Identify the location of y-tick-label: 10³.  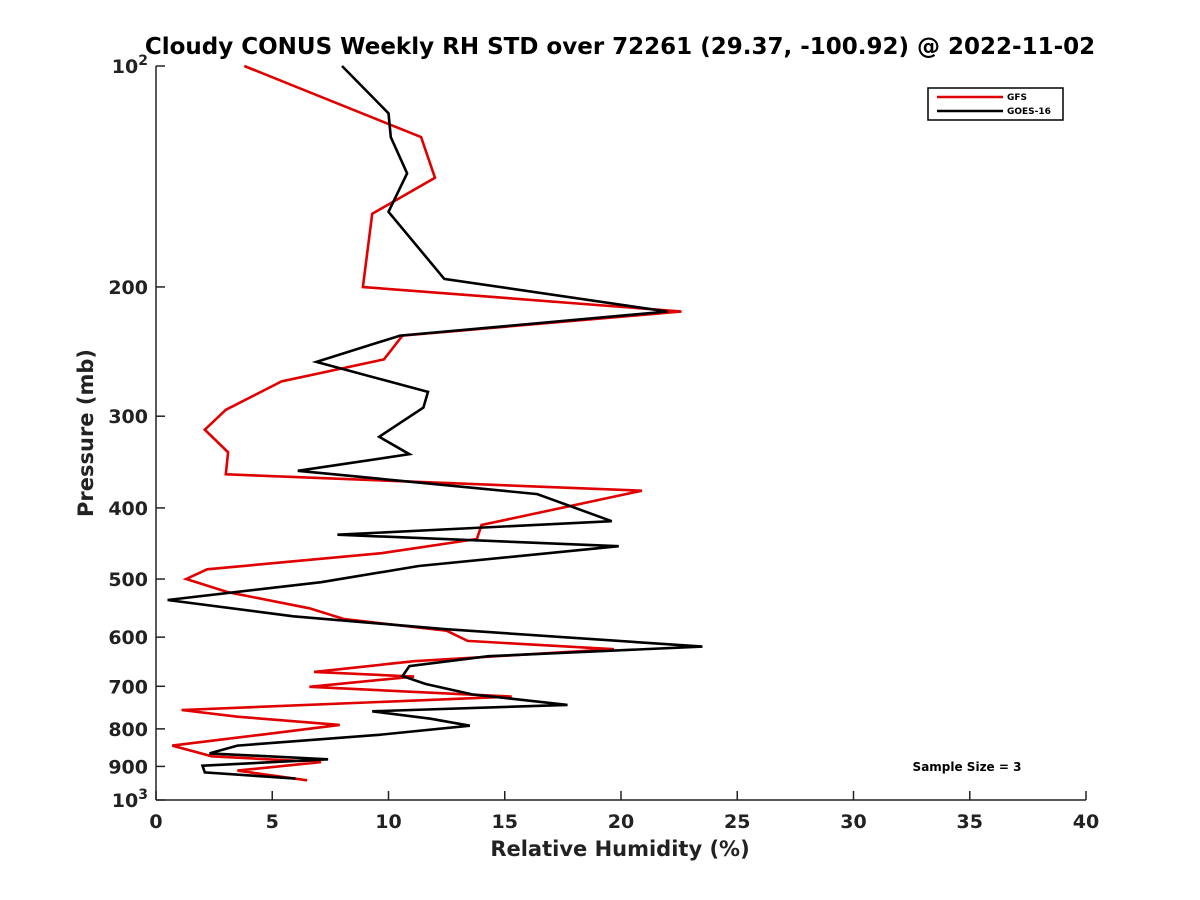
(130, 799).